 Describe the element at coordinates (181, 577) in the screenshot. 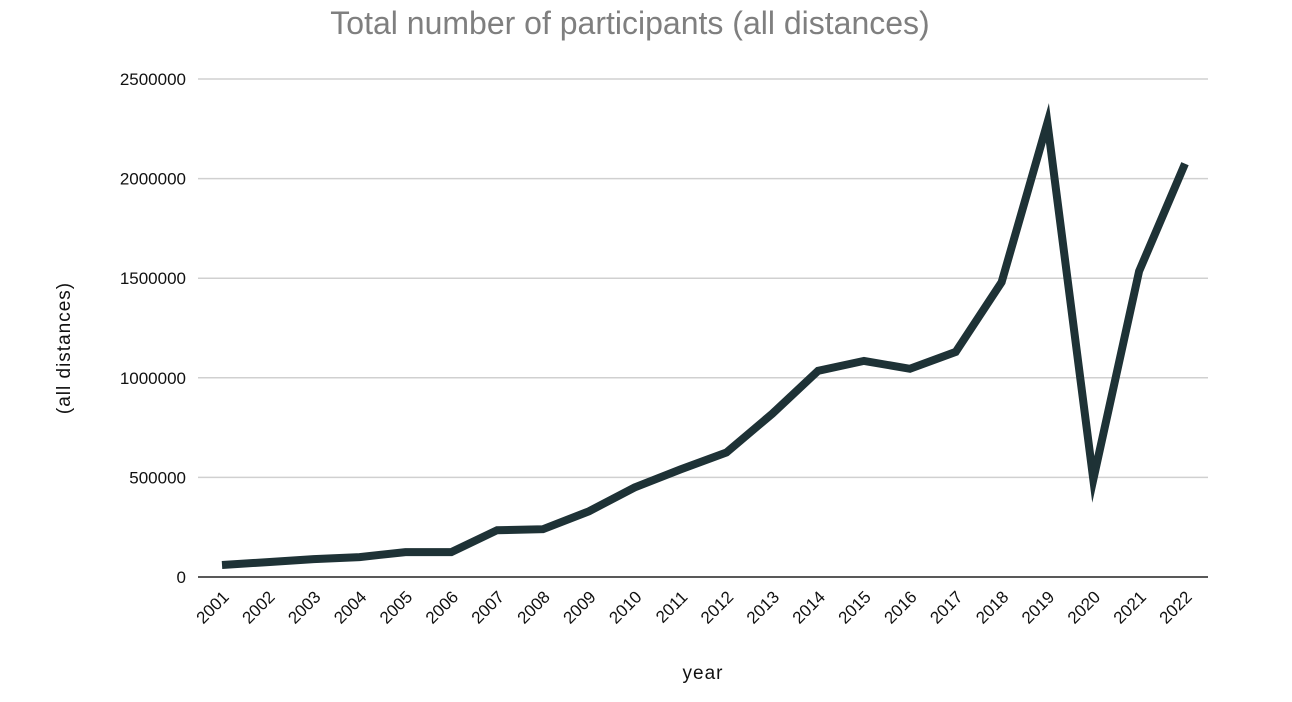

I see `y-tick-label: 0` at that location.